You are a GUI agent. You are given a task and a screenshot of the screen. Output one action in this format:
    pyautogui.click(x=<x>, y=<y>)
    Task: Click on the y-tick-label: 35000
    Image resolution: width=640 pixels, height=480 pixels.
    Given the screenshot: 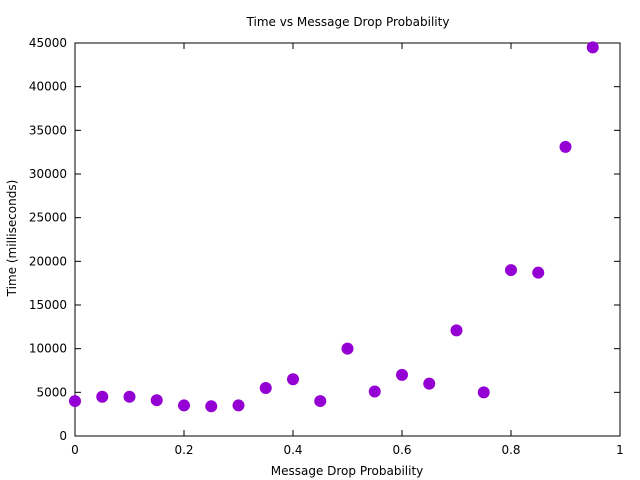 What is the action you would take?
    pyautogui.click(x=48, y=130)
    